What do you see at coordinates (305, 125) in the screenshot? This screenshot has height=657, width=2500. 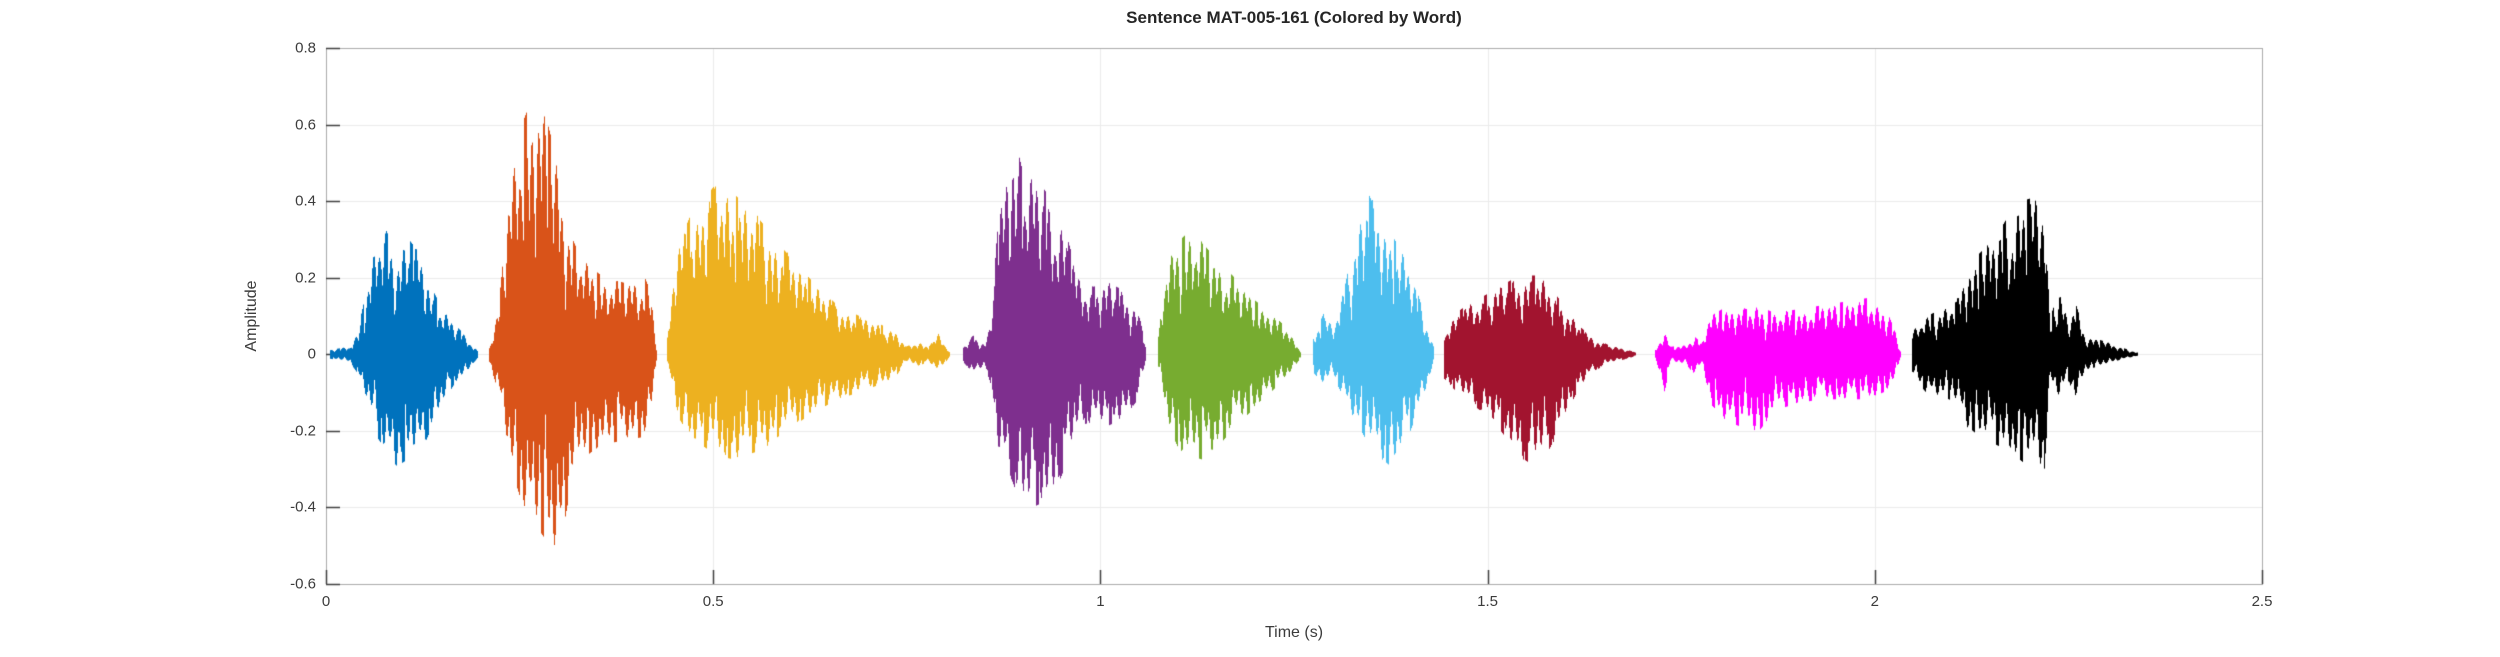 I see `y-tick-label: 0.6` at bounding box center [305, 125].